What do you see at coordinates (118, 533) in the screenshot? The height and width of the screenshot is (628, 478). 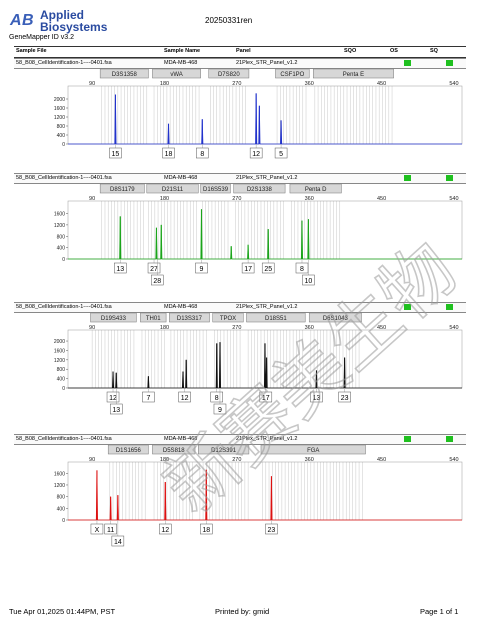 I see `allele-call: 14` at bounding box center [118, 533].